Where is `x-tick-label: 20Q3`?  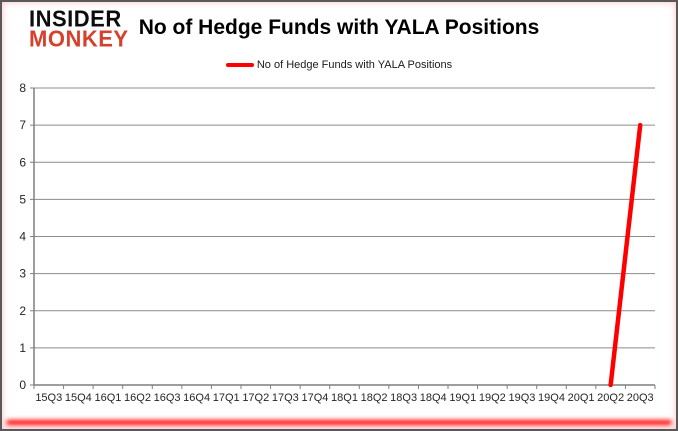 x-tick-label: 20Q3 is located at coordinates (640, 398).